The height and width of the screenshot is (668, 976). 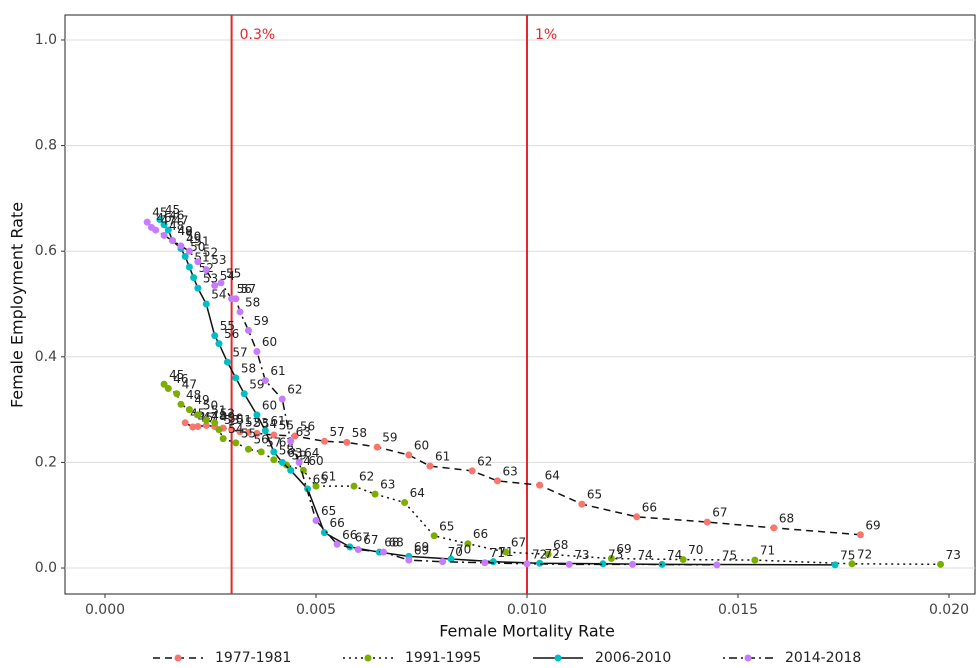 I want to click on x-tick-label: 0.000, so click(x=105, y=610).